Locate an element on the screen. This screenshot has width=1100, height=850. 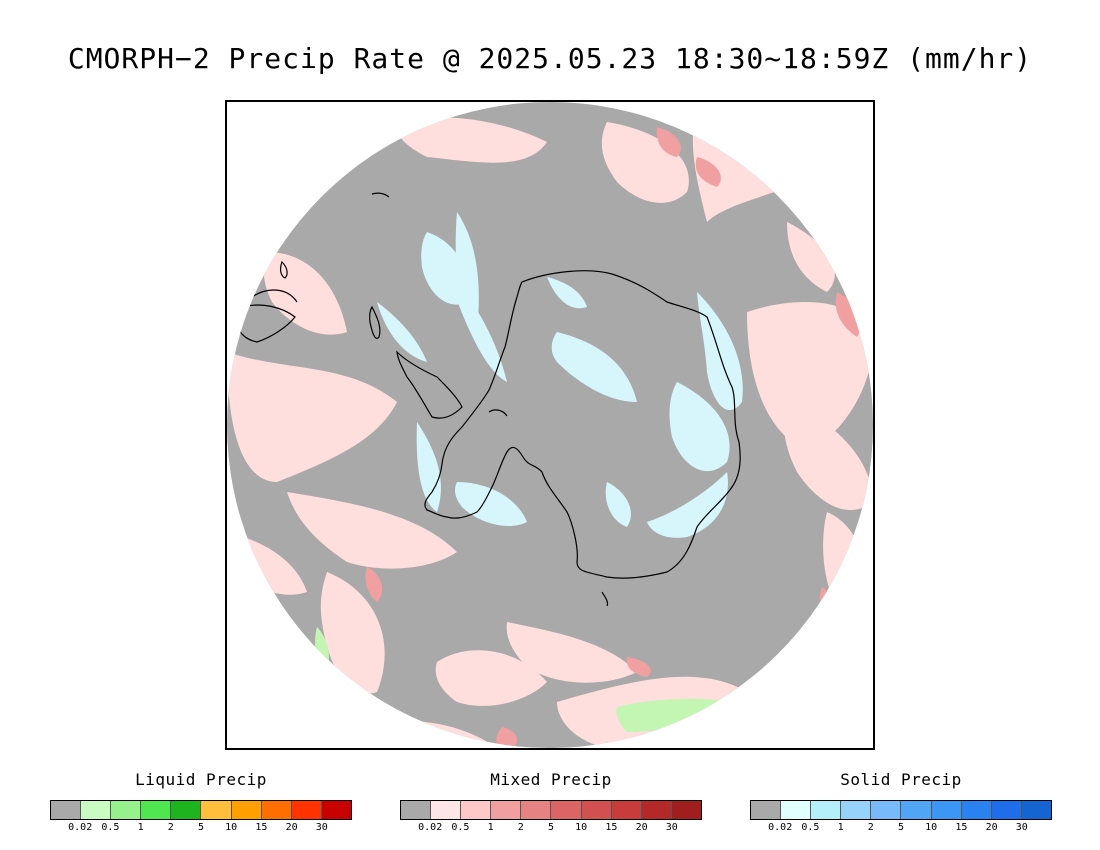
legend-liquid-precip: Liquid Precip 0.02 0.5 1 2 5 10 15 20 30 is located at coordinates (201, 803).